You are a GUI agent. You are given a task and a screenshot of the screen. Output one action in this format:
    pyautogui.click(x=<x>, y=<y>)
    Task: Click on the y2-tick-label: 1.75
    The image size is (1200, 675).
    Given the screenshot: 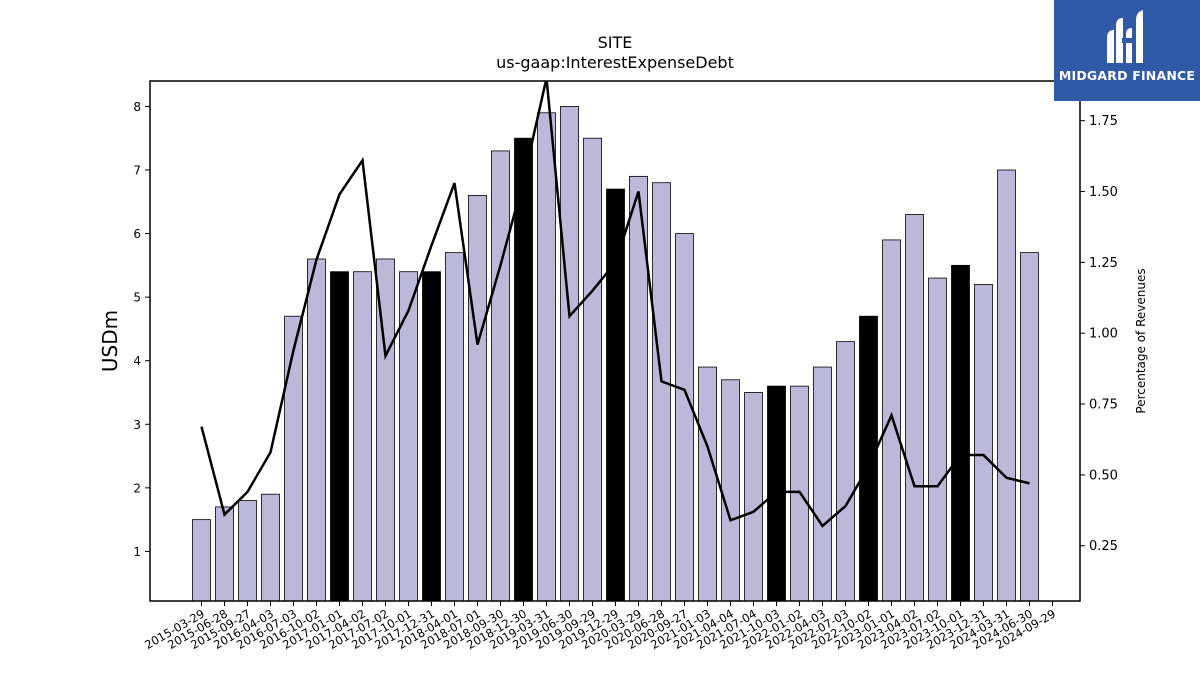 What is the action you would take?
    pyautogui.click(x=1103, y=121)
    